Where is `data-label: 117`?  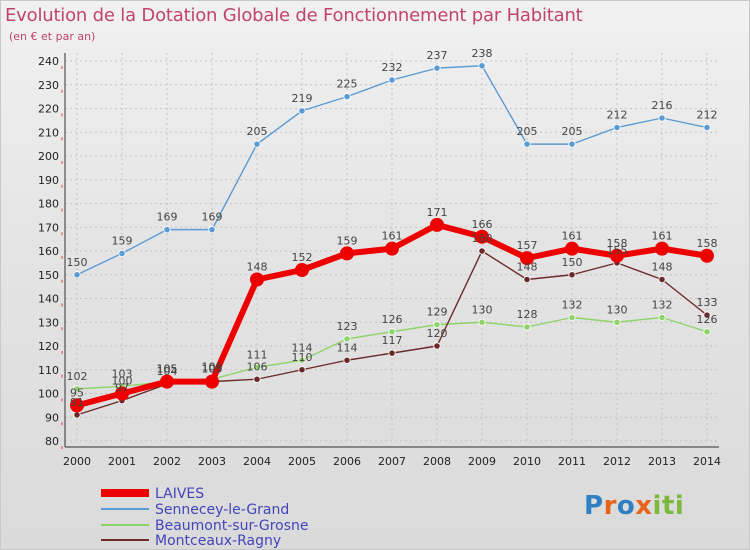
data-label: 117 is located at coordinates (392, 340).